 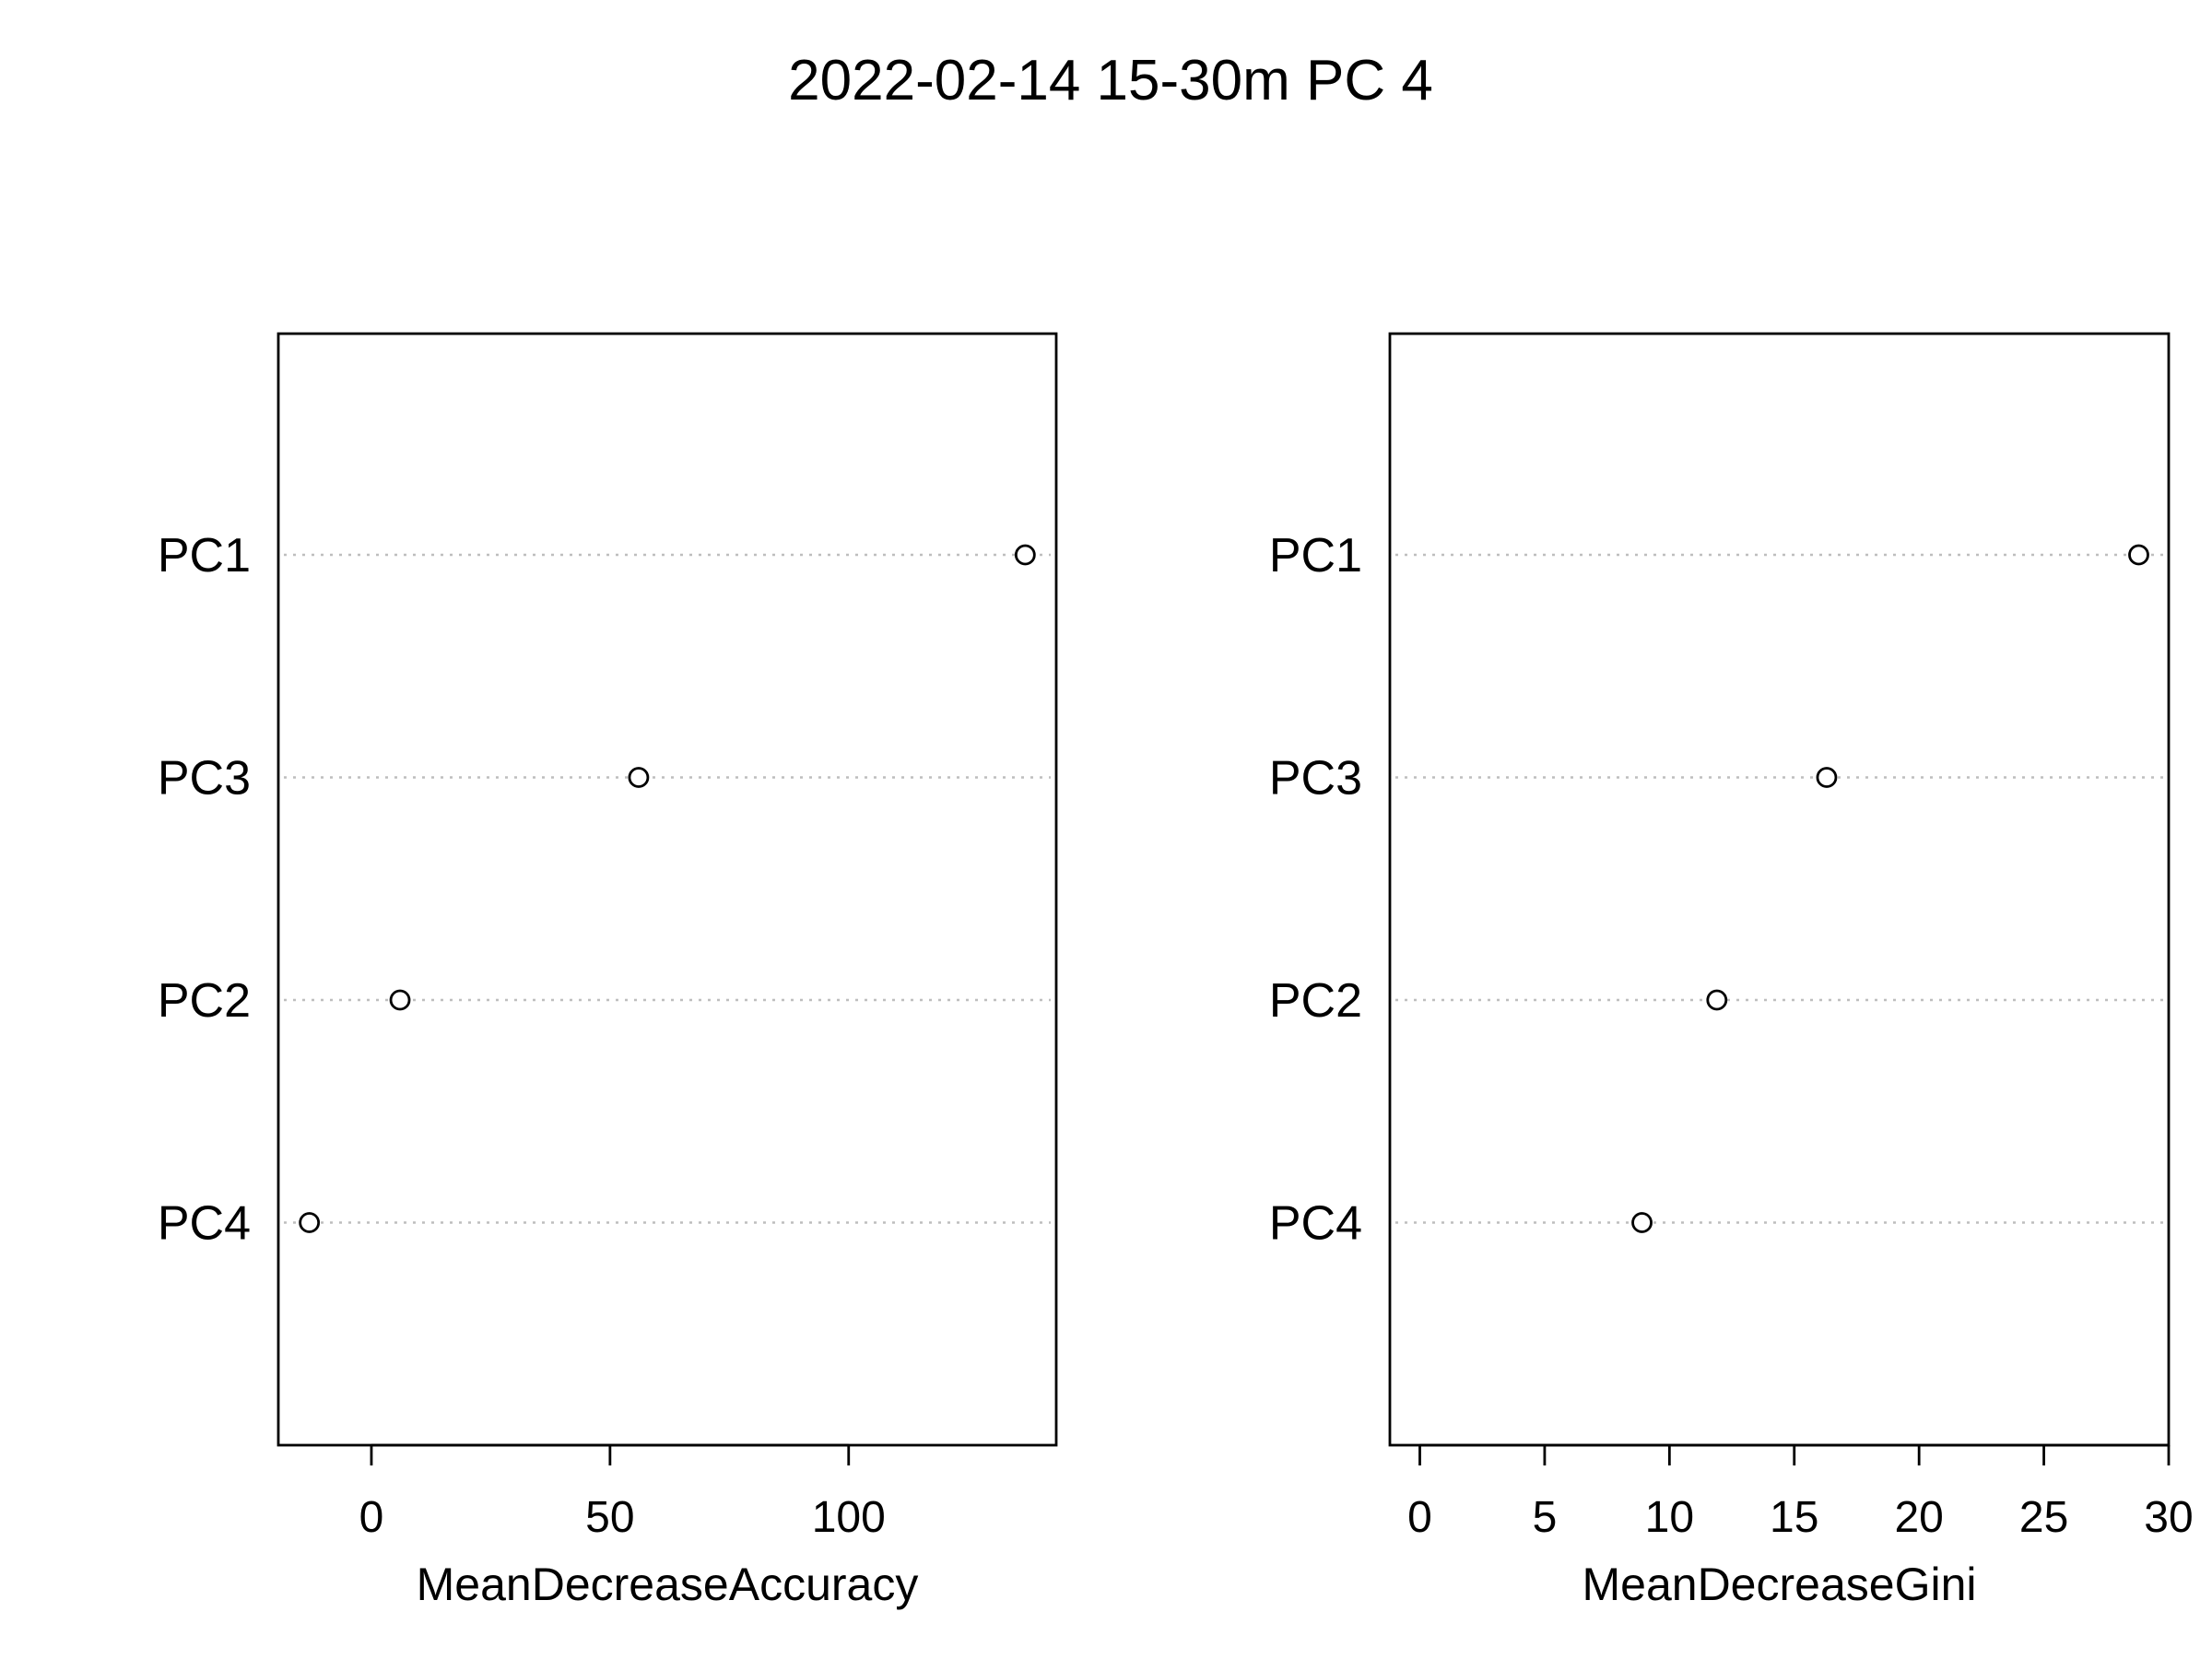 I want to click on x-tick-label: 50, so click(x=609, y=1517).